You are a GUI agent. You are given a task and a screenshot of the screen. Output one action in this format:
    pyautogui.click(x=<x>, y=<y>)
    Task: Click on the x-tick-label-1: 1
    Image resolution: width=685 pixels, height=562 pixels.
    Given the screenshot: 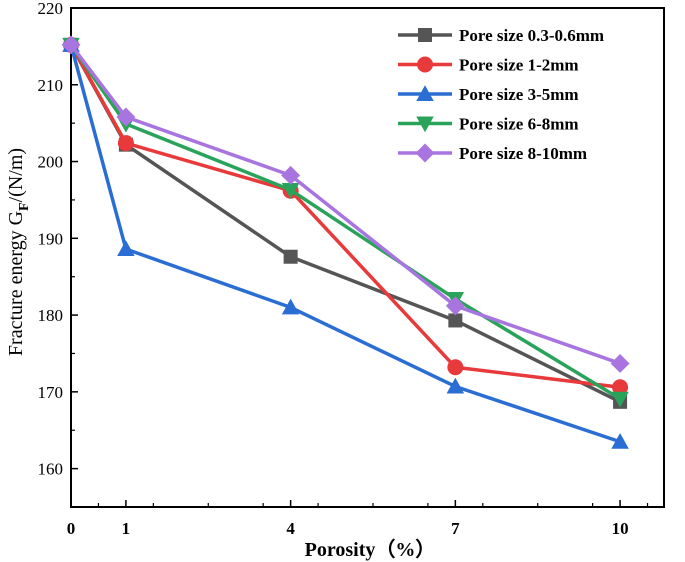 What is the action you would take?
    pyautogui.click(x=126, y=528)
    